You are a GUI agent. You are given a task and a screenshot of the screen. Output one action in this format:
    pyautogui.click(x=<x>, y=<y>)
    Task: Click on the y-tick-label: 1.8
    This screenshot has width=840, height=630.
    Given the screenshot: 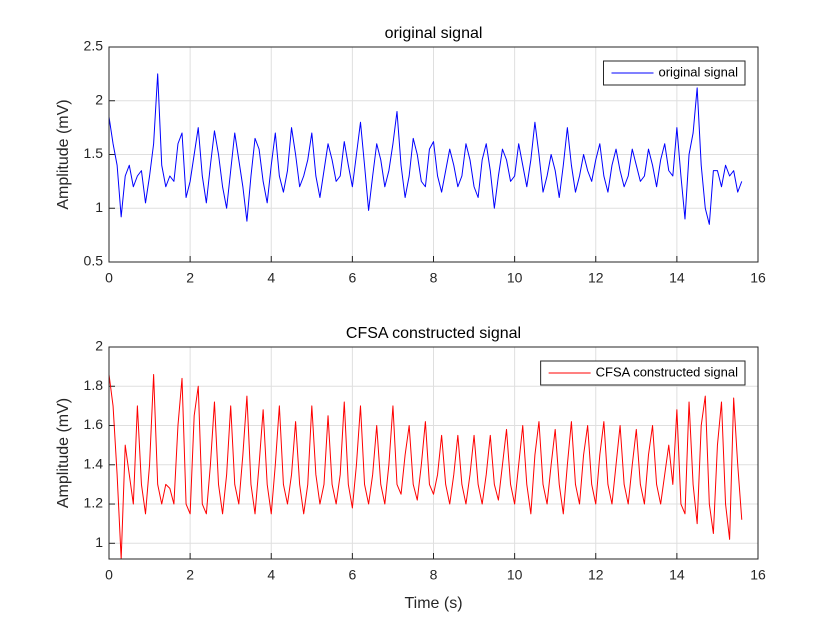 What is the action you would take?
    pyautogui.click(x=94, y=385)
    